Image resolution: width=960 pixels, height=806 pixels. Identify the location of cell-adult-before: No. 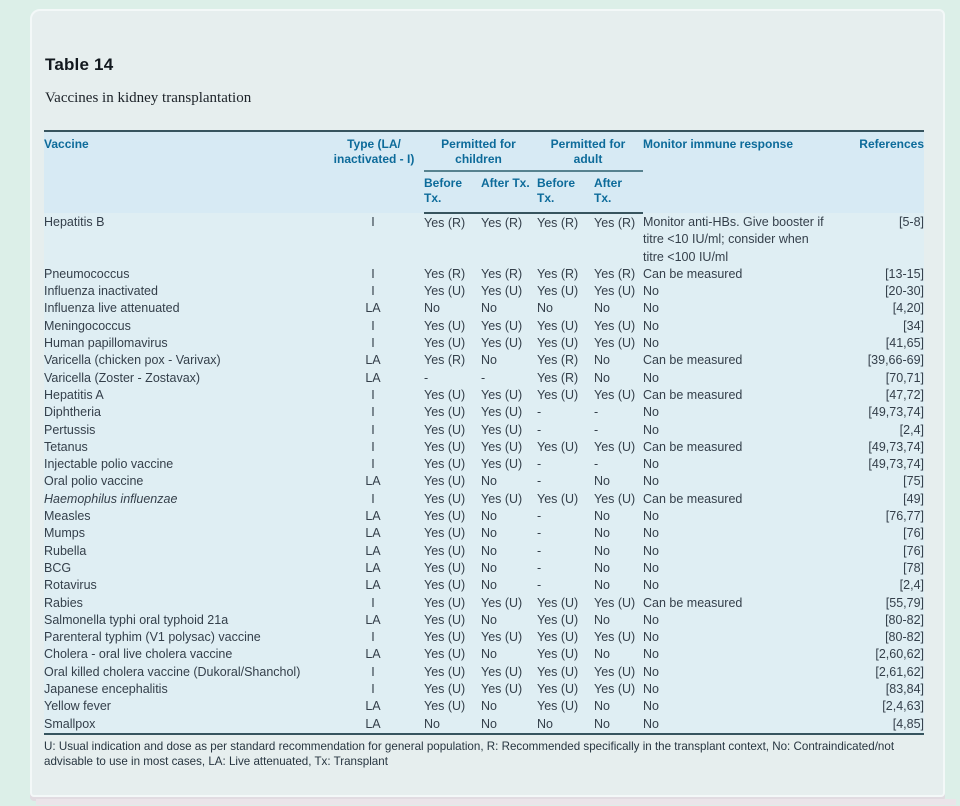
(545, 723).